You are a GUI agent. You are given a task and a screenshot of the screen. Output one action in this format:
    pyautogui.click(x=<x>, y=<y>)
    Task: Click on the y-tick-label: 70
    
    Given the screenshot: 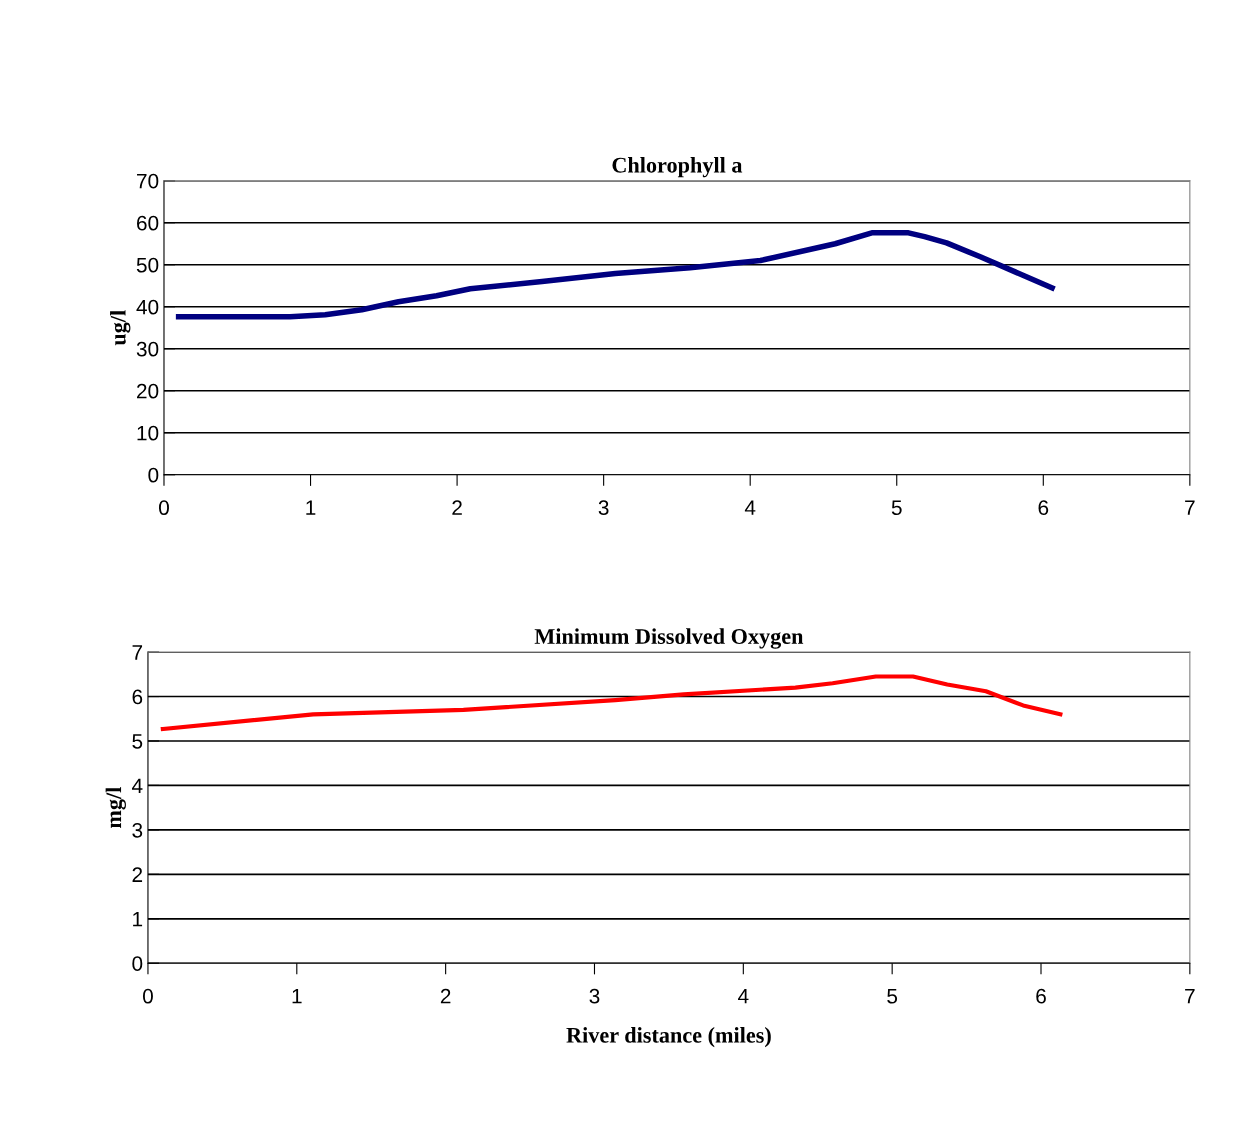 What is the action you would take?
    pyautogui.click(x=148, y=181)
    